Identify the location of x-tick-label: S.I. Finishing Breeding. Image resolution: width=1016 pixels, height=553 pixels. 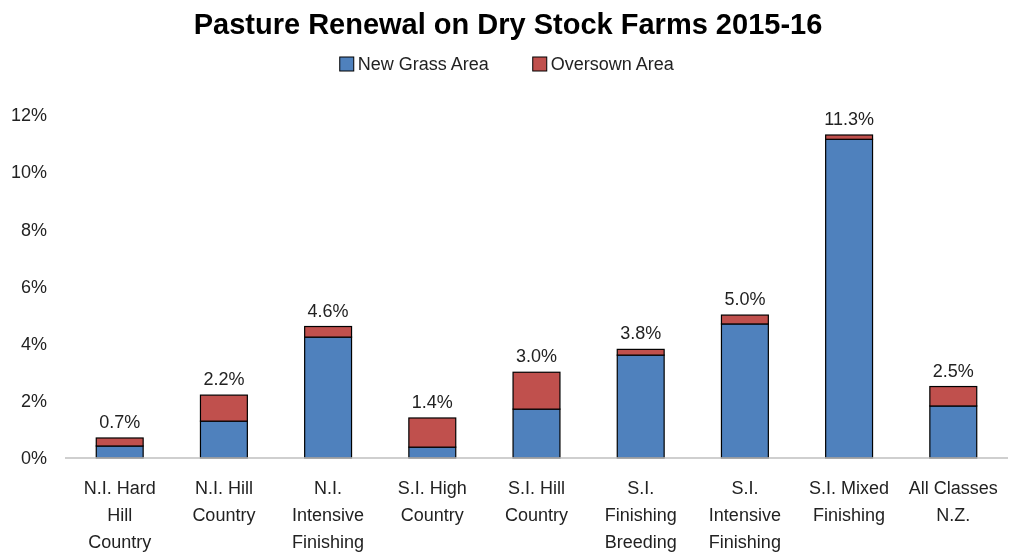
(640, 515).